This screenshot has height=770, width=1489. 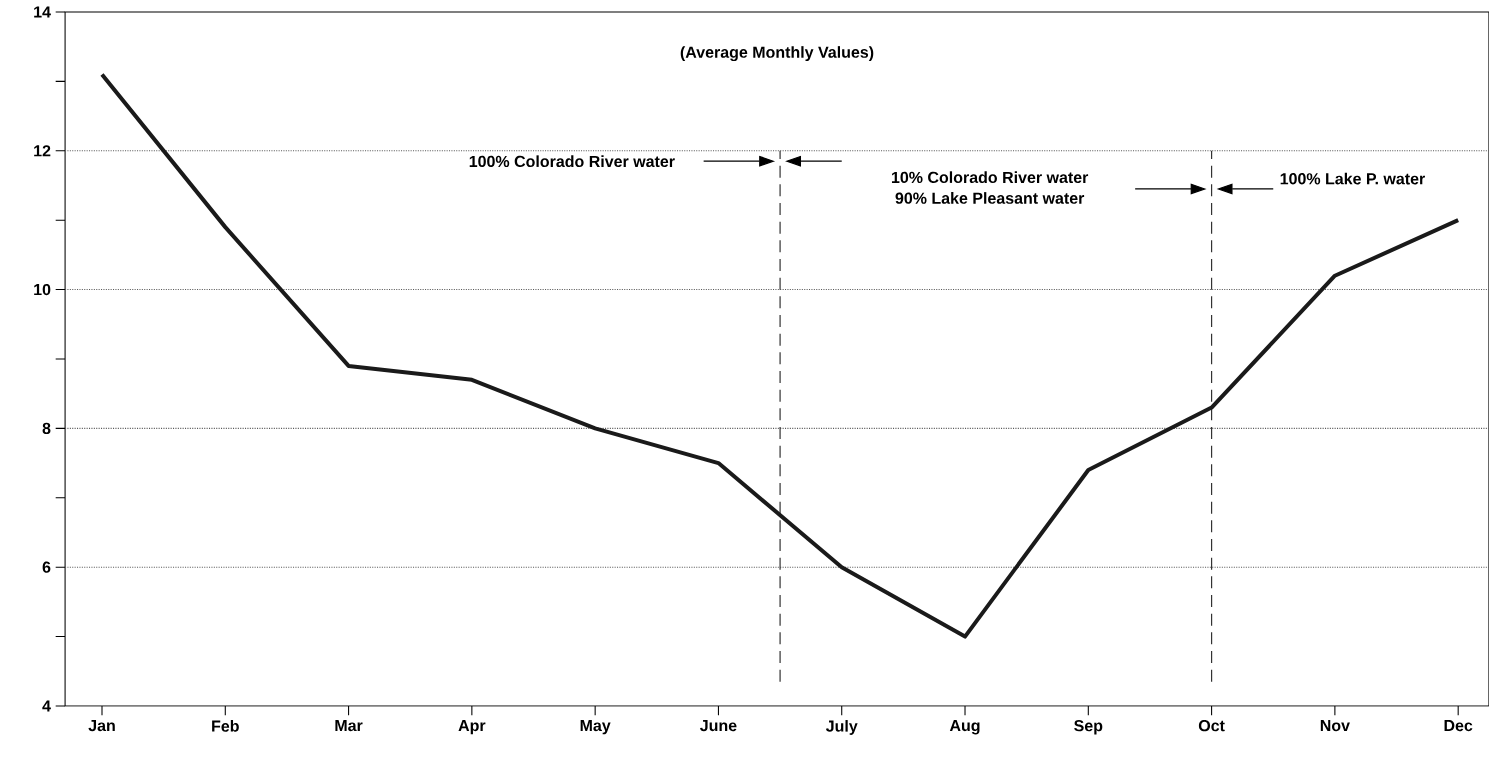 What do you see at coordinates (1335, 726) in the screenshot?
I see `x-tick-label: Nov` at bounding box center [1335, 726].